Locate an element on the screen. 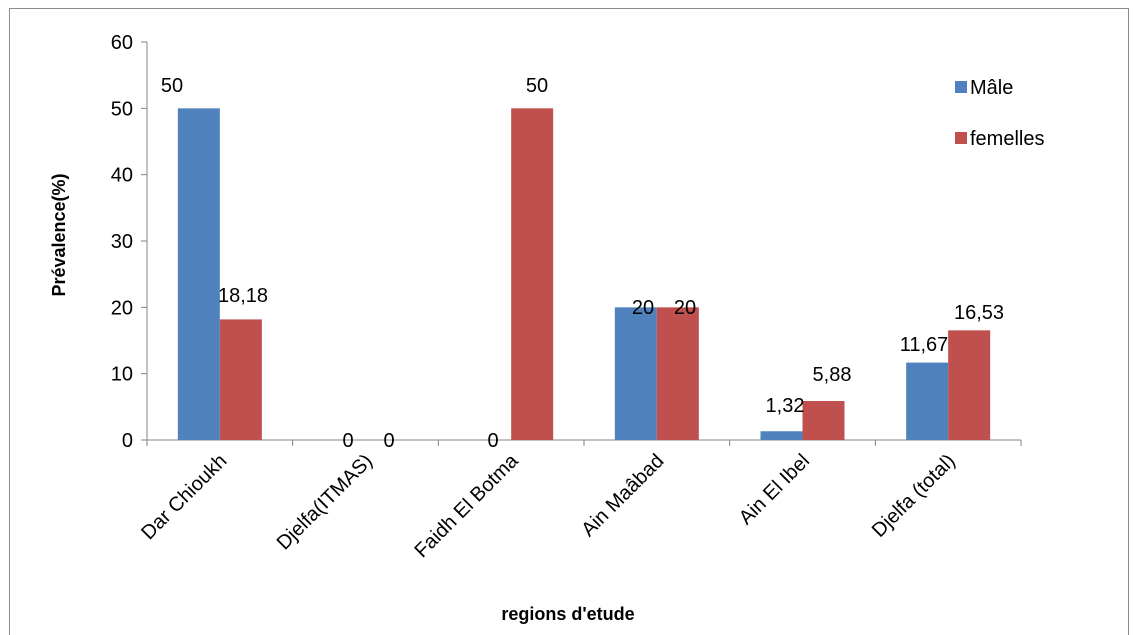  data-label: 11,67 is located at coordinates (924, 345).